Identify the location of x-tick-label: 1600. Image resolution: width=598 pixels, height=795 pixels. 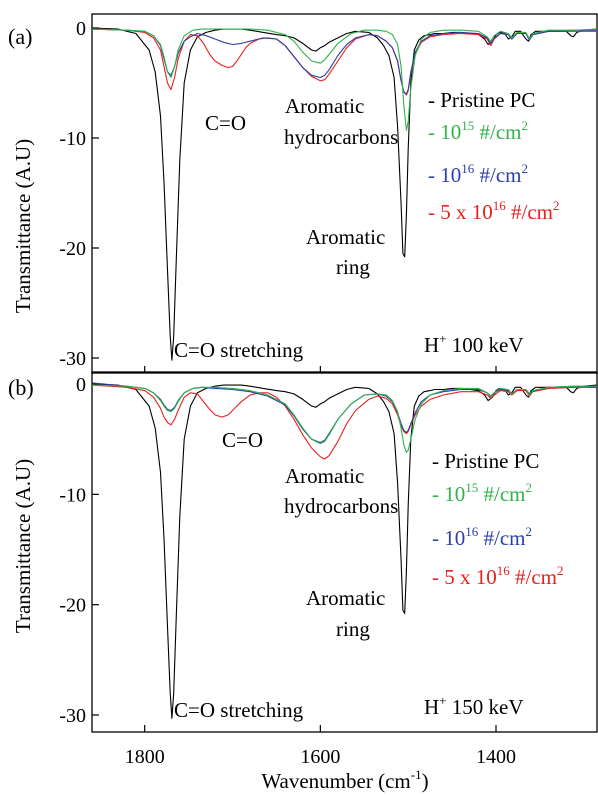
(320, 757).